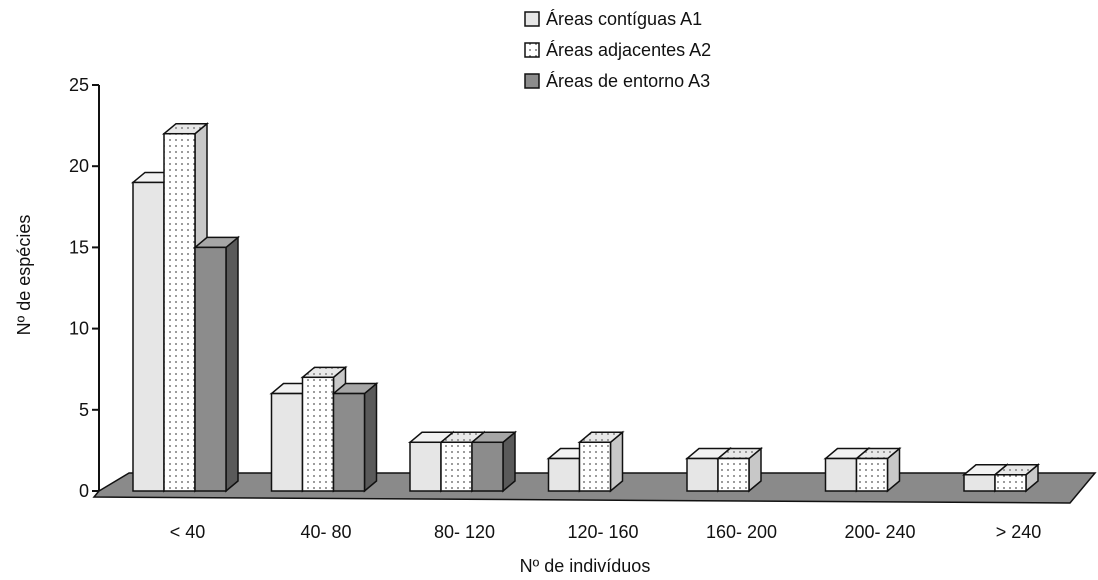 This screenshot has width=1098, height=580. What do you see at coordinates (79, 247) in the screenshot?
I see `y-tick-label: 15` at bounding box center [79, 247].